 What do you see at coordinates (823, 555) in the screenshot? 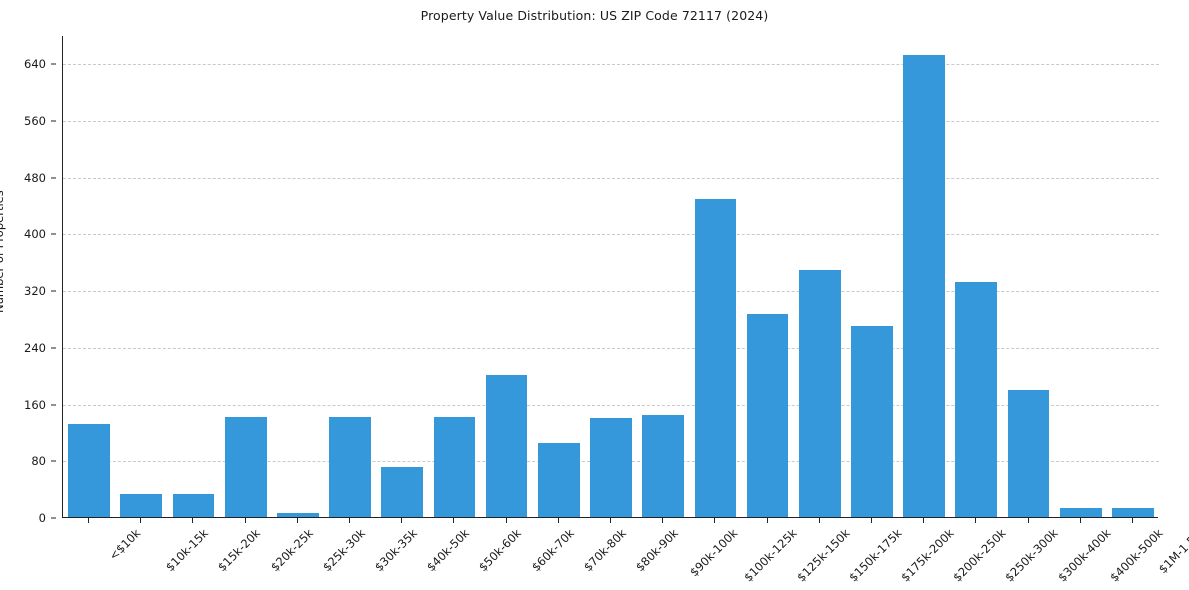
I see `x-tick-label: $125k-150k` at bounding box center [823, 555].